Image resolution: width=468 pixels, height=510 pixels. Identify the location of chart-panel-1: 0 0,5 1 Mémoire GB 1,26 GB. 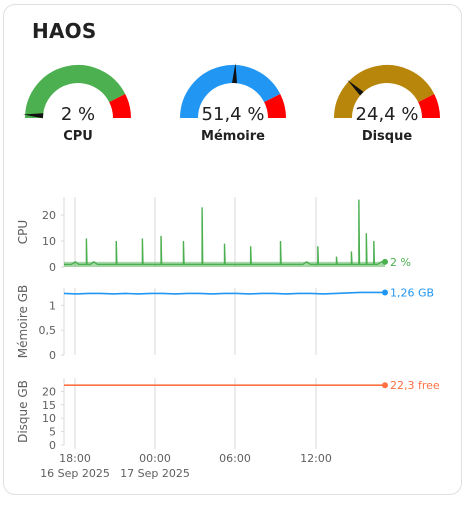
(225, 323).